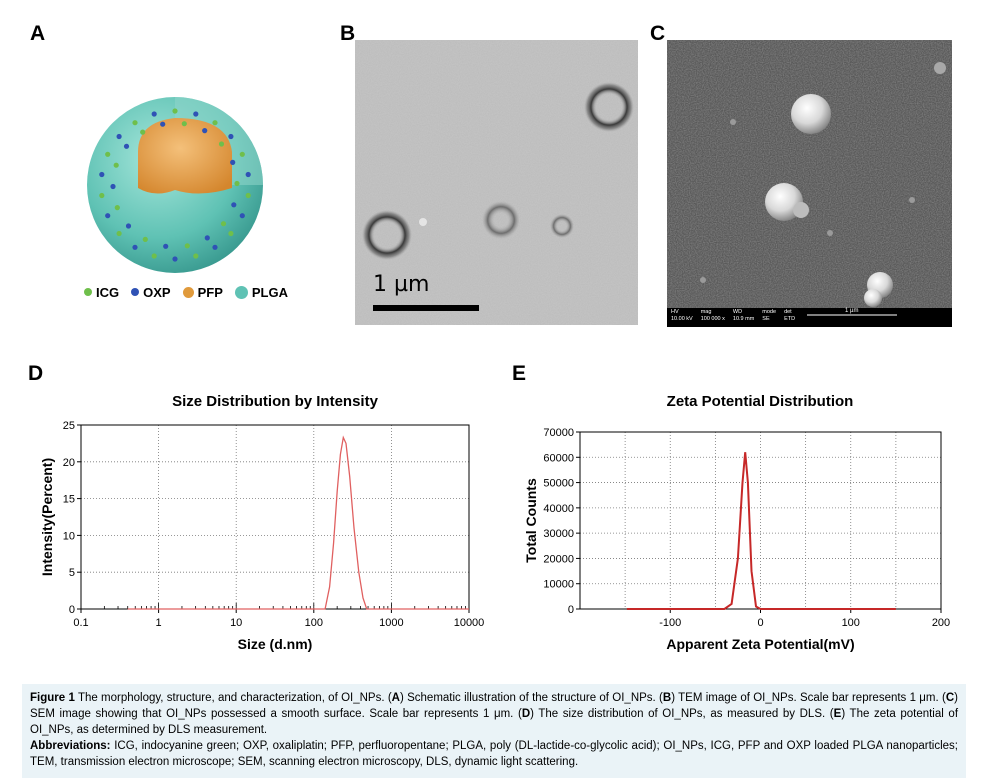  I want to click on y-tick-label: 0, so click(571, 610).